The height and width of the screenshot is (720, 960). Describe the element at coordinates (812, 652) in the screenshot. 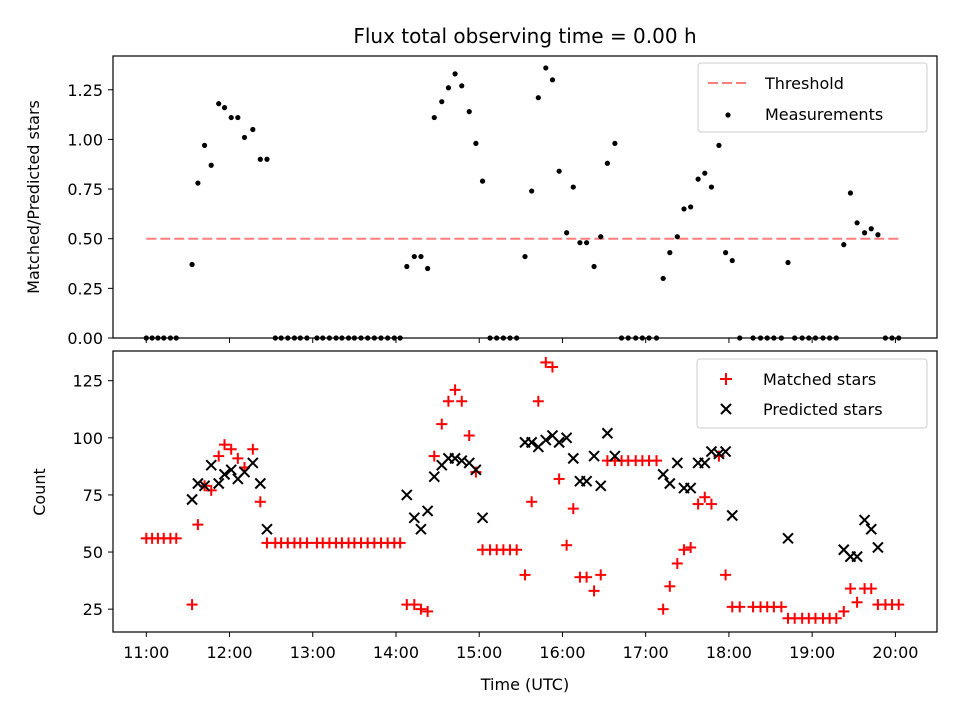

I see `bottom-x-tick-label: 19:00` at that location.